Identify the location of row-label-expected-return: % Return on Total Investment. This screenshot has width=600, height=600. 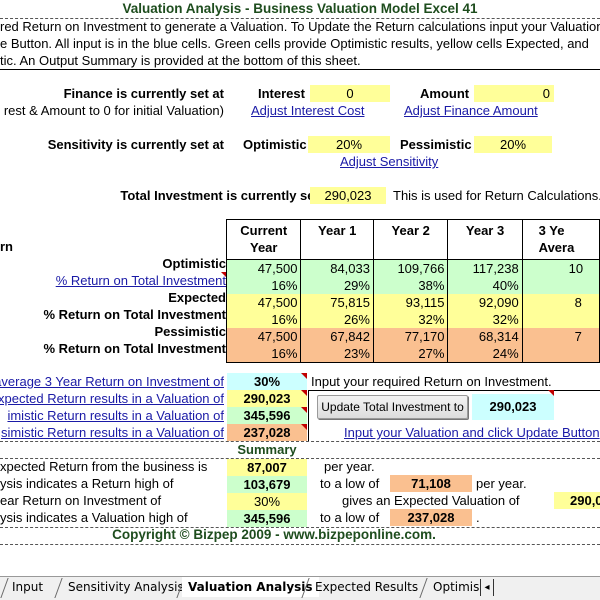
(135, 314).